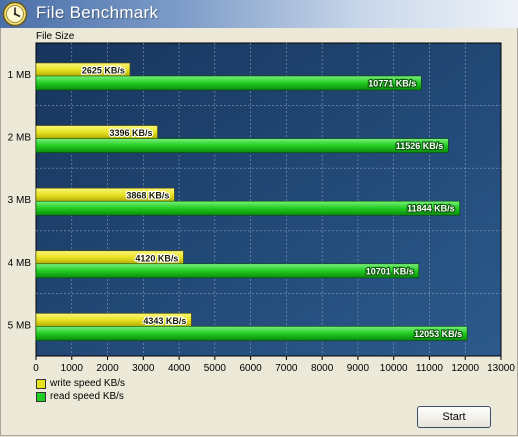  Describe the element at coordinates (501, 368) in the screenshot. I see `x-tick-label: 13000` at that location.